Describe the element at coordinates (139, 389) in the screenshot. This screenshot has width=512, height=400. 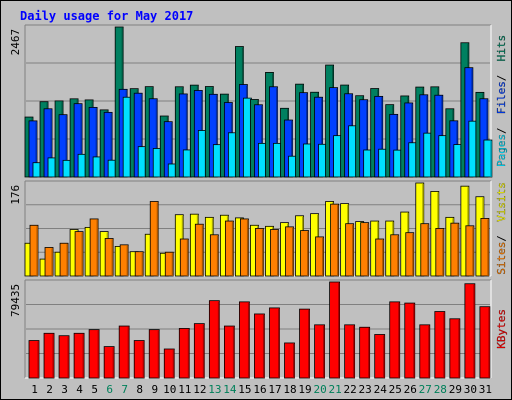
I see `x-tick-label-day-8: 8` at that location.